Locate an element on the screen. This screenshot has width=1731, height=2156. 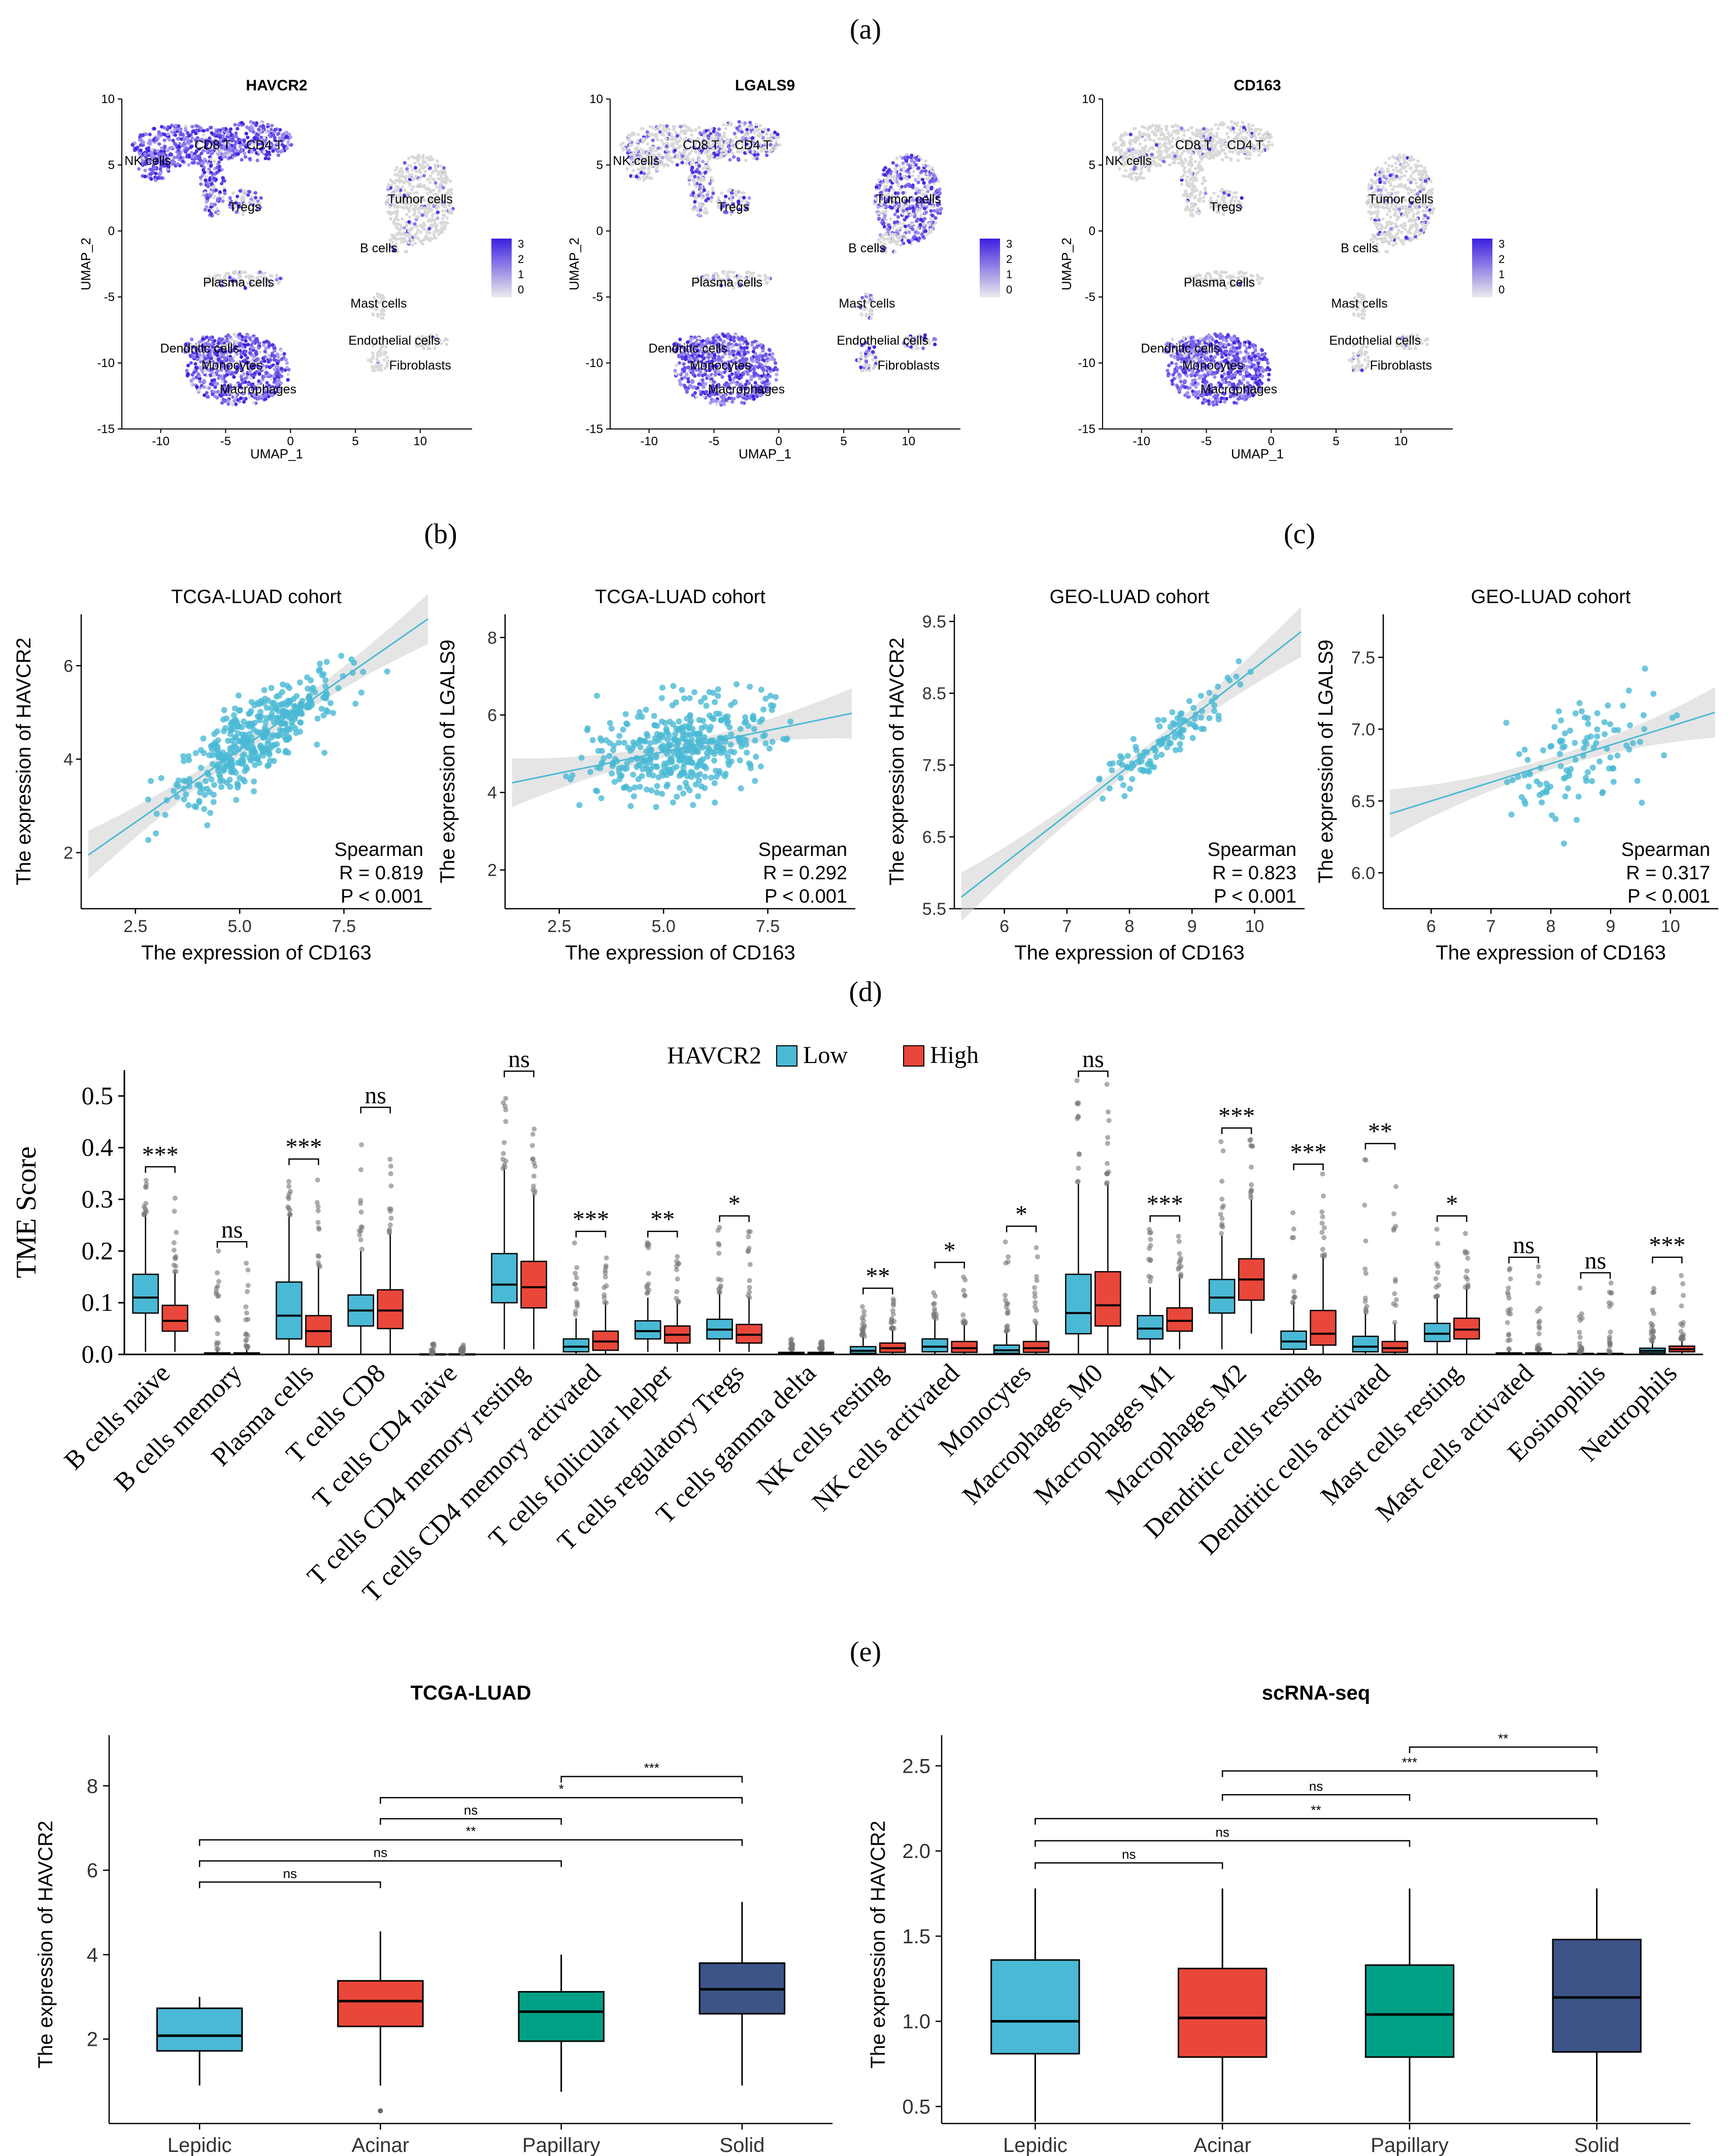
cluster-label: NK cells is located at coordinates (147, 161).